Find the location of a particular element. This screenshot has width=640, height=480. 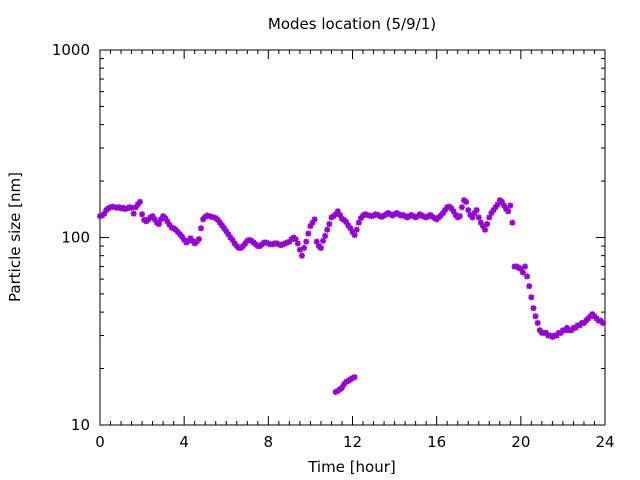

x-tick-label: 8 is located at coordinates (269, 442).